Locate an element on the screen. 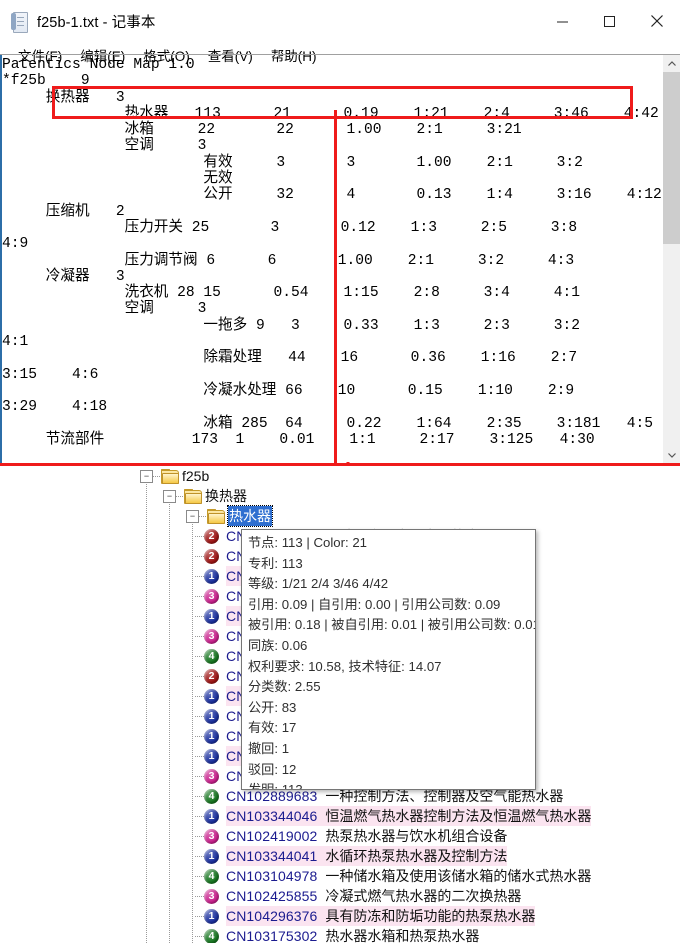 Image resolution: width=680 pixels, height=943 pixels. patent-title: 热水器水箱和热泵热水器 is located at coordinates (402, 935).